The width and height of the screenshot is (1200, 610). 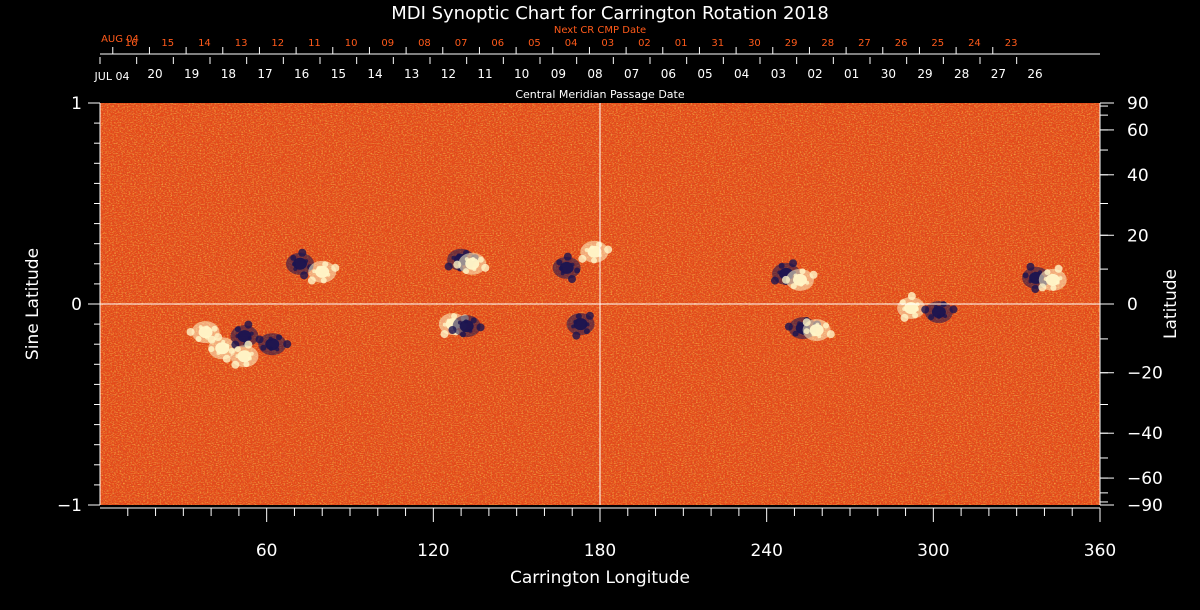 I want to click on x-tick-label: 120, so click(x=433, y=551).